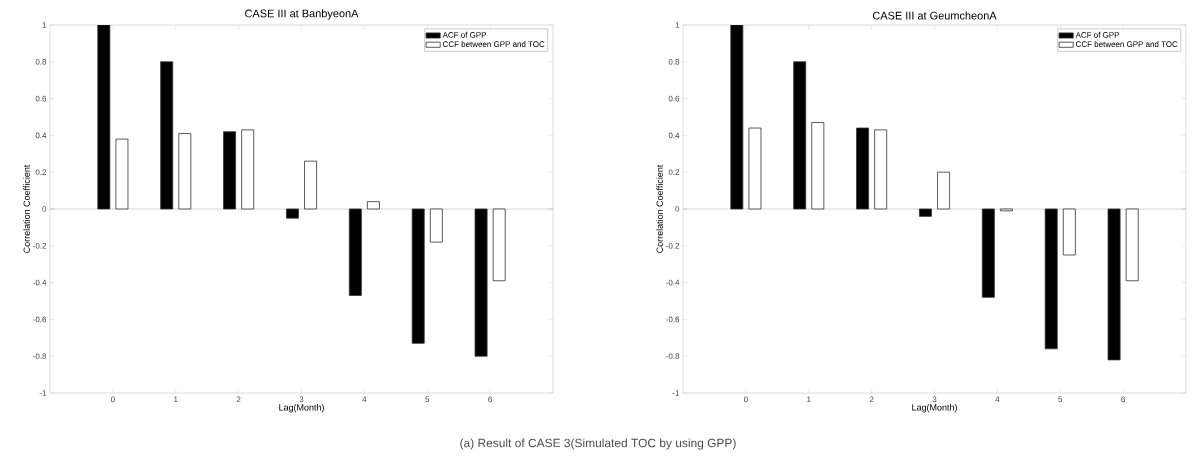 The width and height of the screenshot is (1197, 456). I want to click on text: (a) Result of CASE 3(Simulated TOC by using GPP), so click(598, 444).